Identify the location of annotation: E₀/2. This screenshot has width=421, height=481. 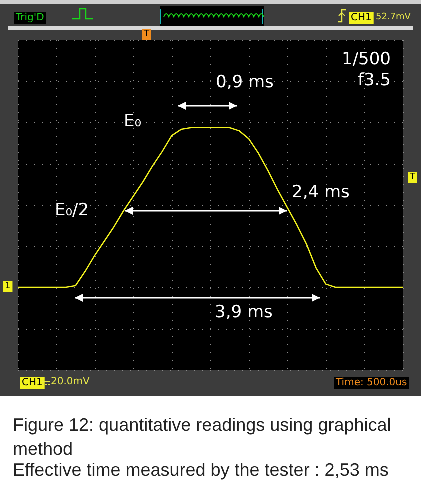
(72, 210).